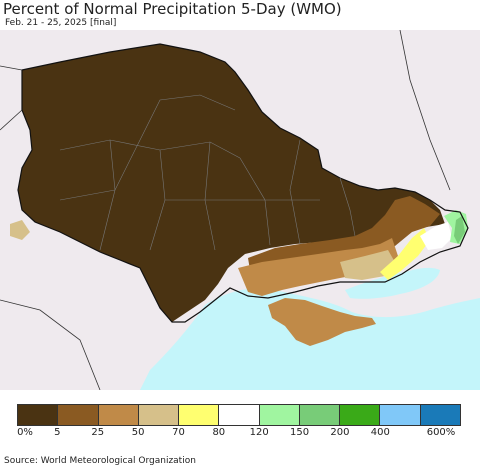 This screenshot has height=470, width=480. Describe the element at coordinates (299, 432) in the screenshot. I see `legend-tick-label: 150` at that location.